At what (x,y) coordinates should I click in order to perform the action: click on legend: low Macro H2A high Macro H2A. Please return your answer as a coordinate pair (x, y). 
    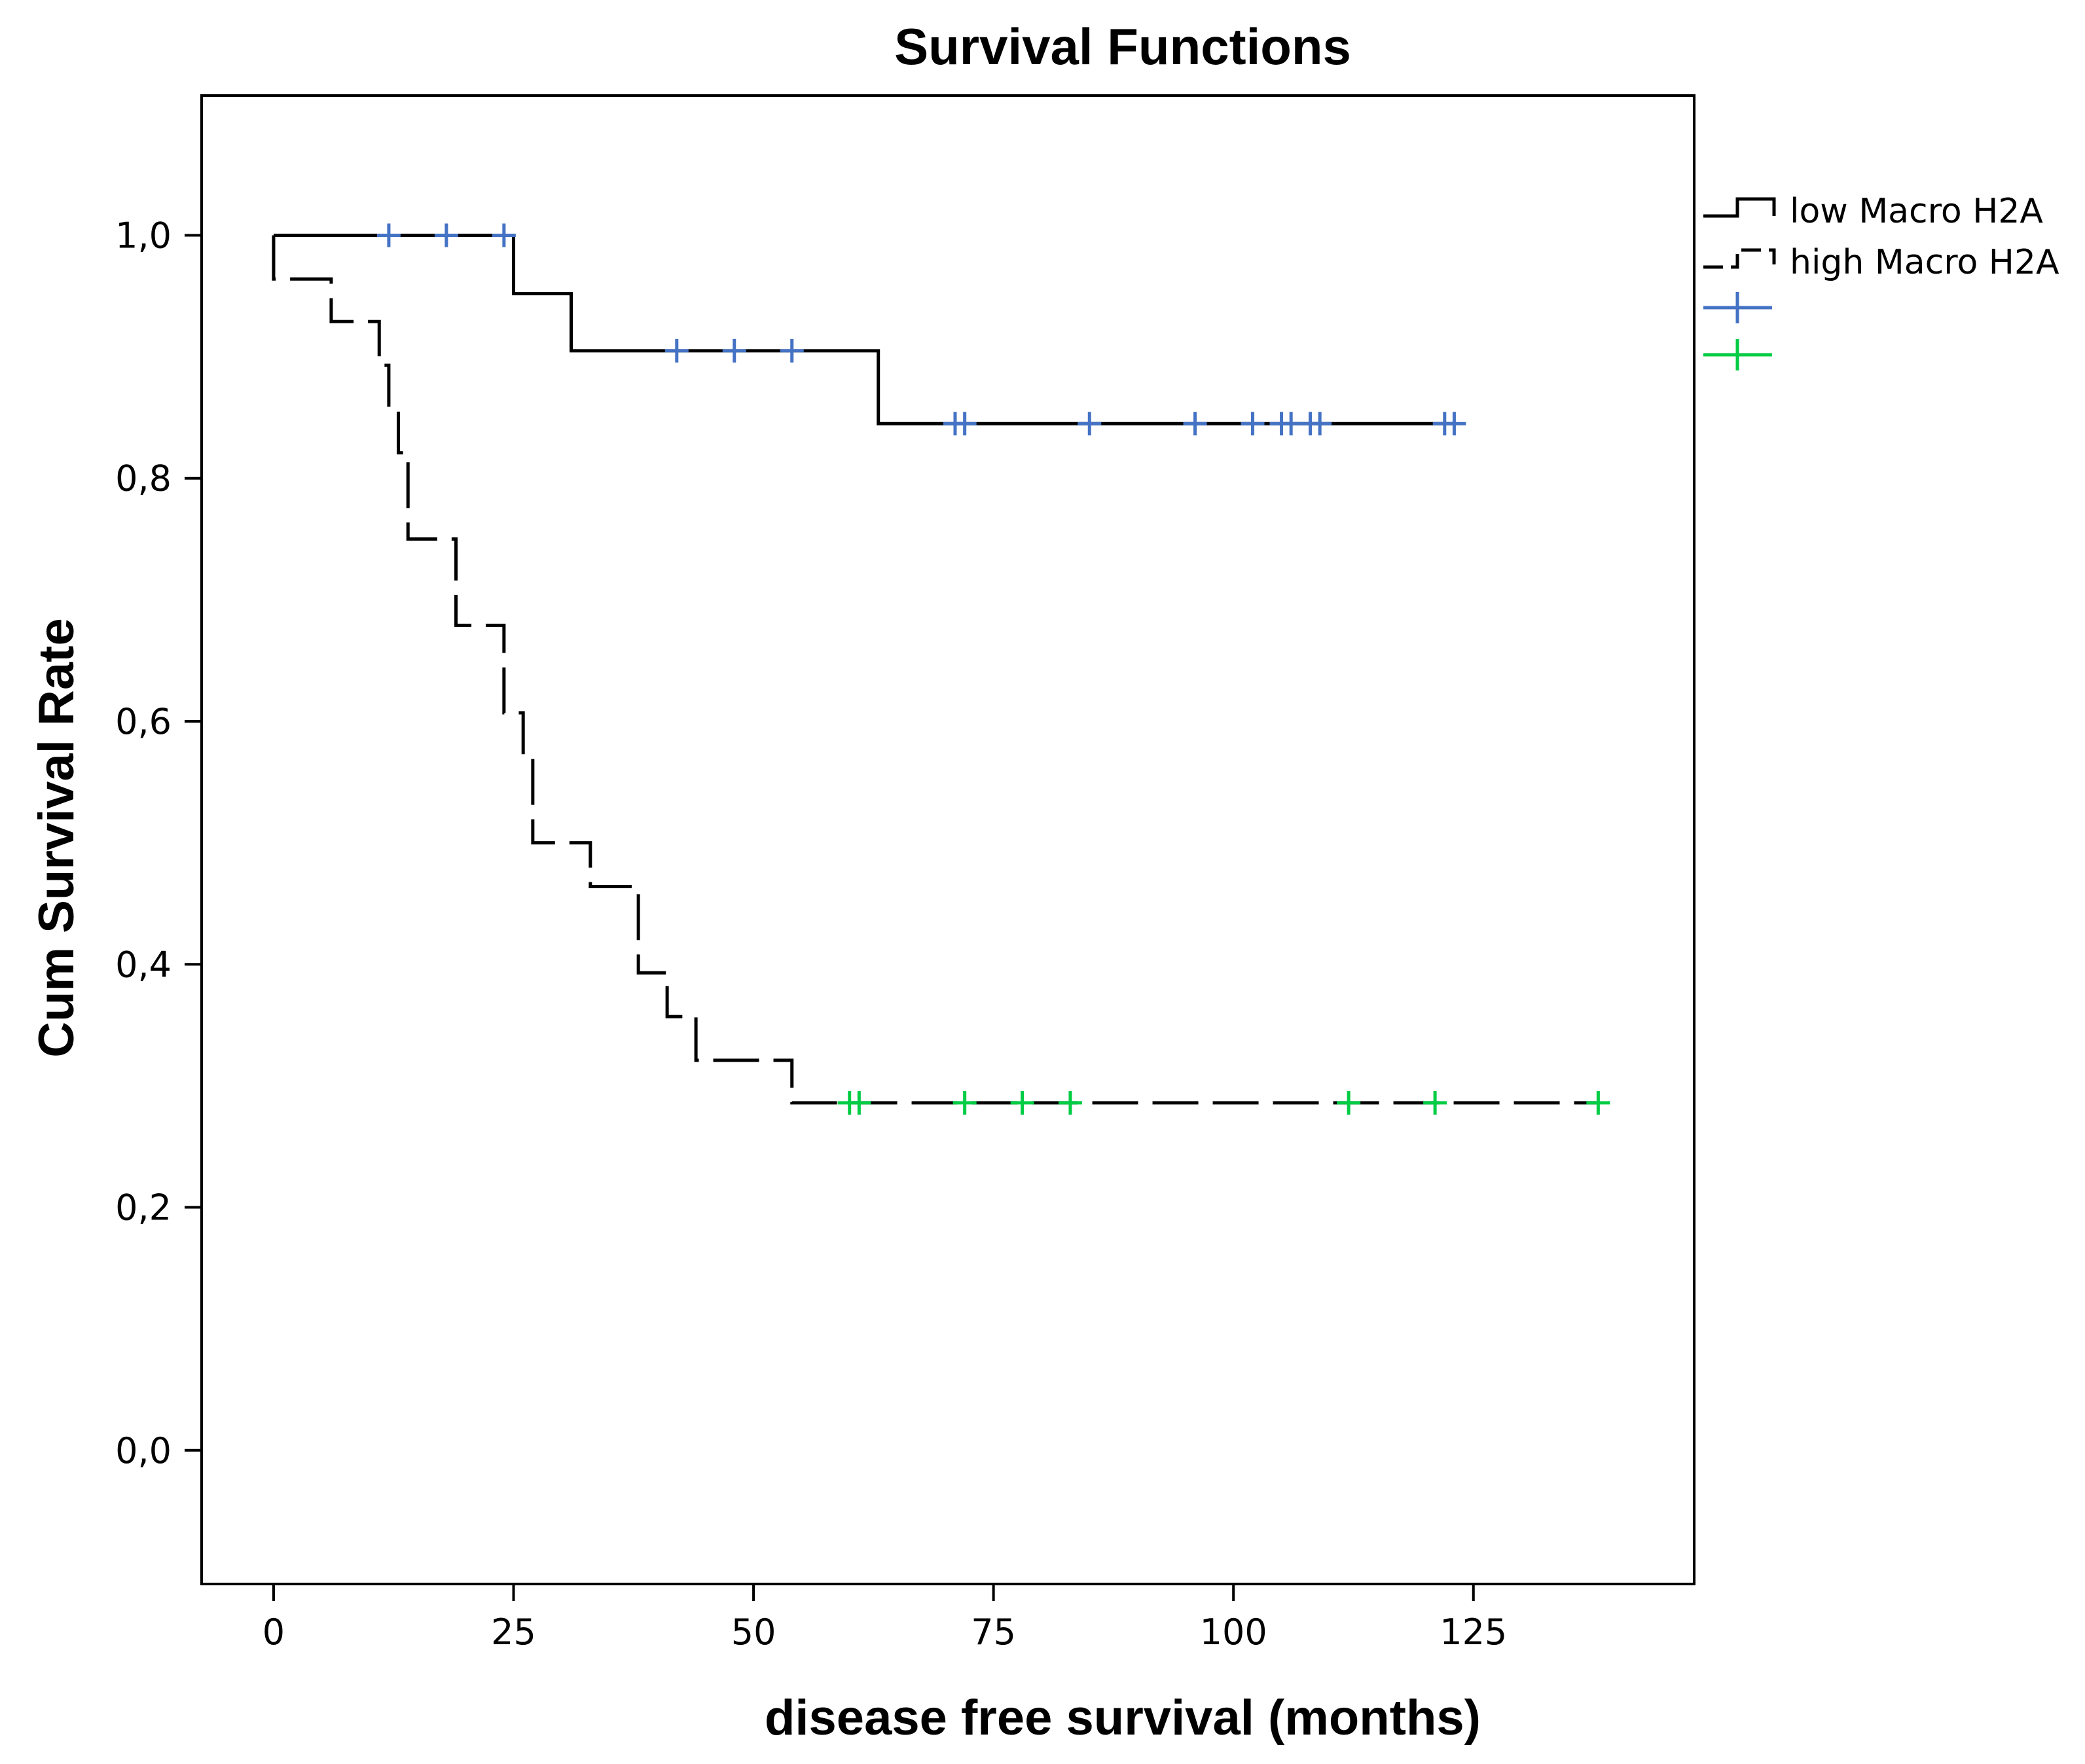
    Looking at the image, I should click on (1881, 281).